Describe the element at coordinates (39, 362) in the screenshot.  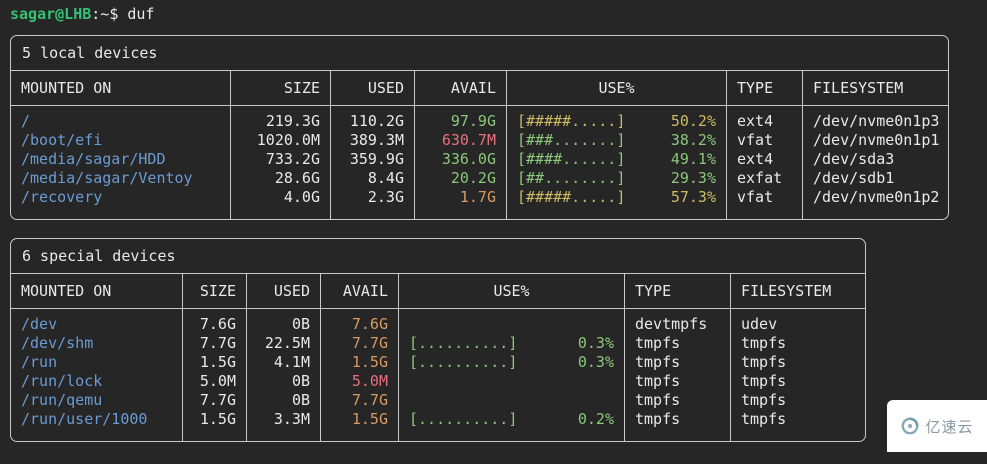
I see `cell-mounted-on: /run` at that location.